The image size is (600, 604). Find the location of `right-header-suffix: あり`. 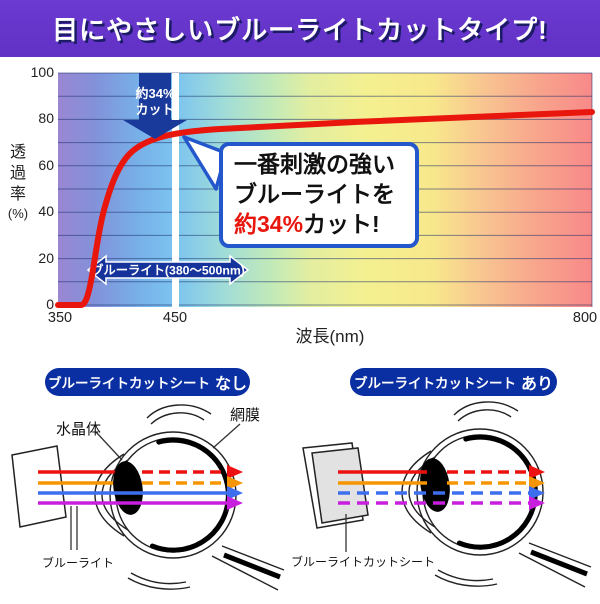

right-header-suffix: あり is located at coordinates (536, 384).